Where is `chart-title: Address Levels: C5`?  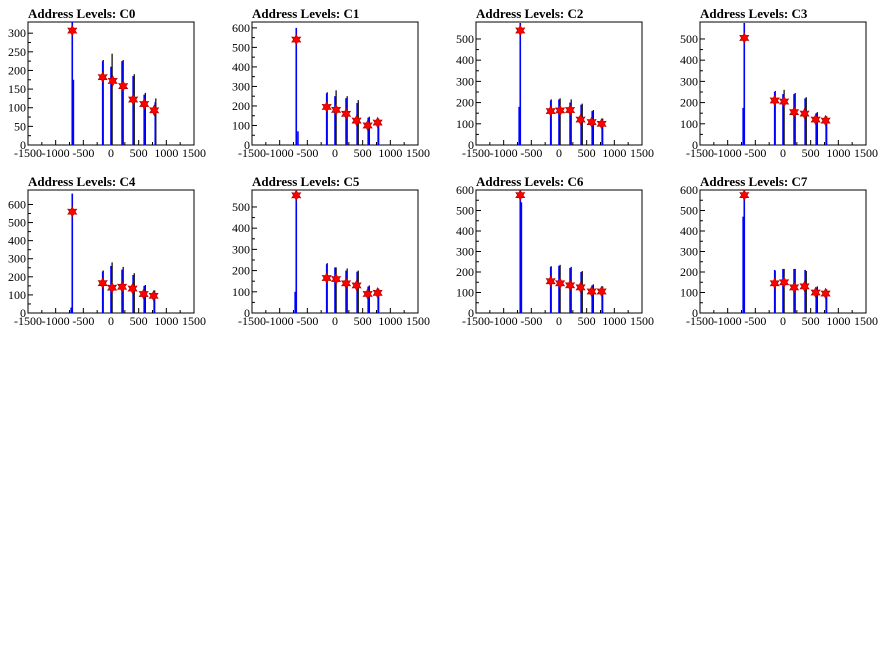
chart-title: Address Levels: C5 is located at coordinates (306, 181).